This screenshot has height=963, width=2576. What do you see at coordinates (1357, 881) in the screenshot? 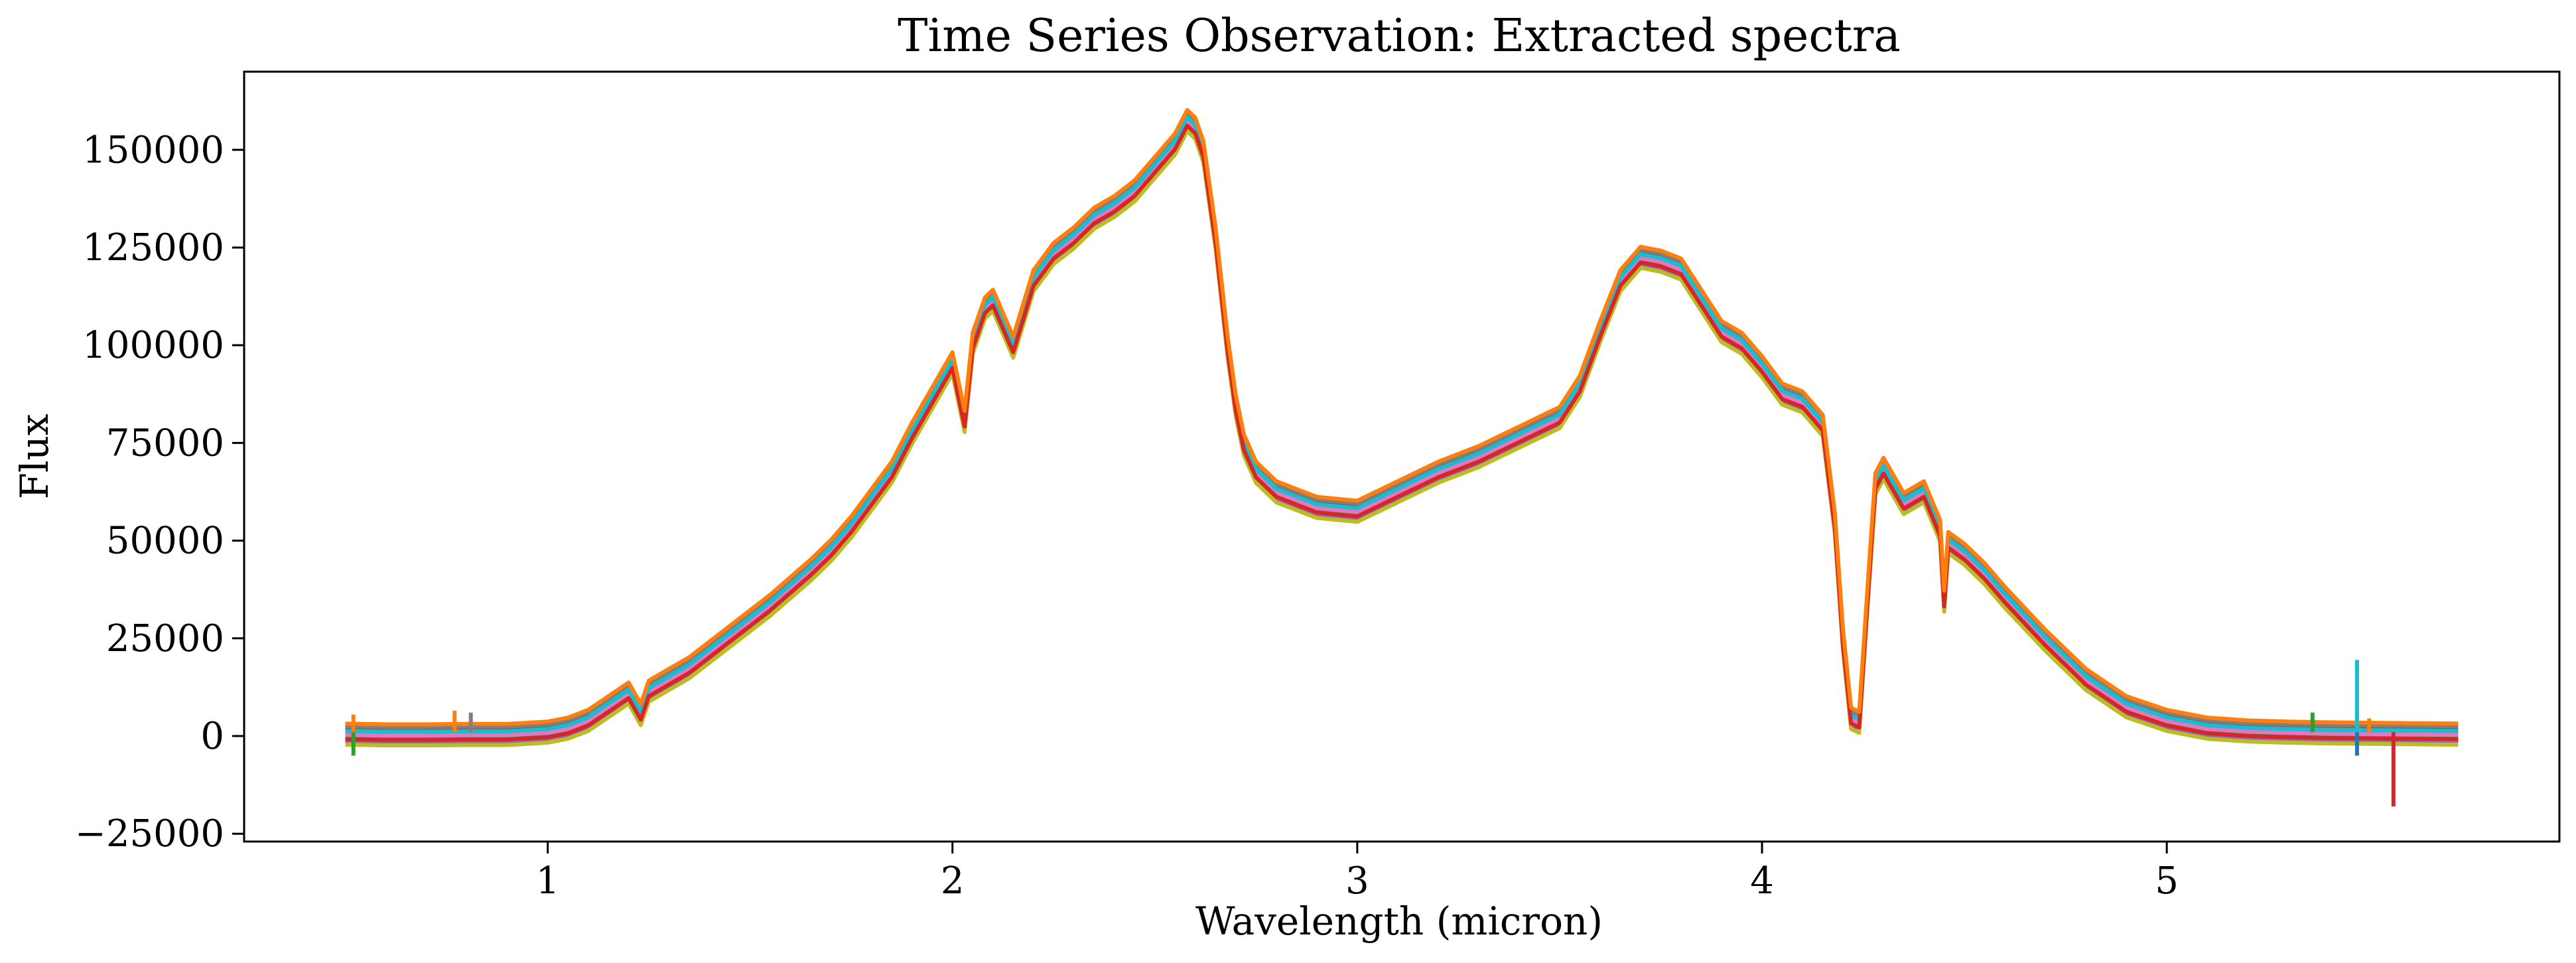
I see `x-tick-label: 3` at bounding box center [1357, 881].